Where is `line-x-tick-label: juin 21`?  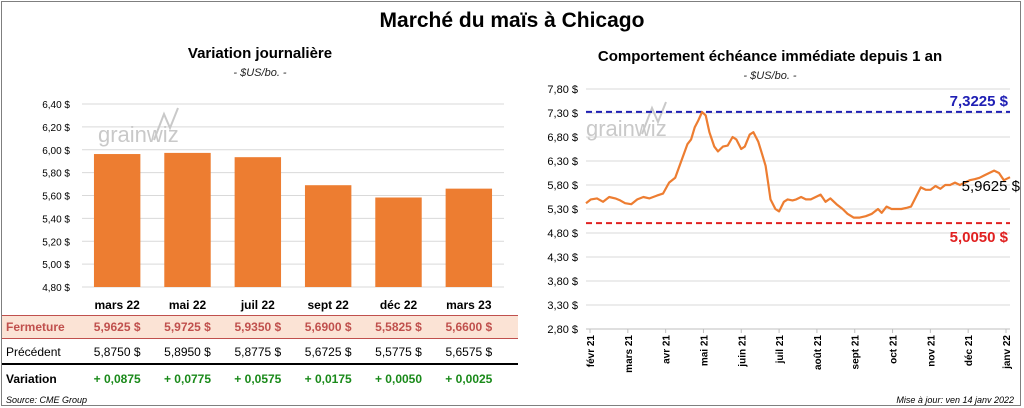
line-x-tick-label: juin 21 is located at coordinates (742, 351).